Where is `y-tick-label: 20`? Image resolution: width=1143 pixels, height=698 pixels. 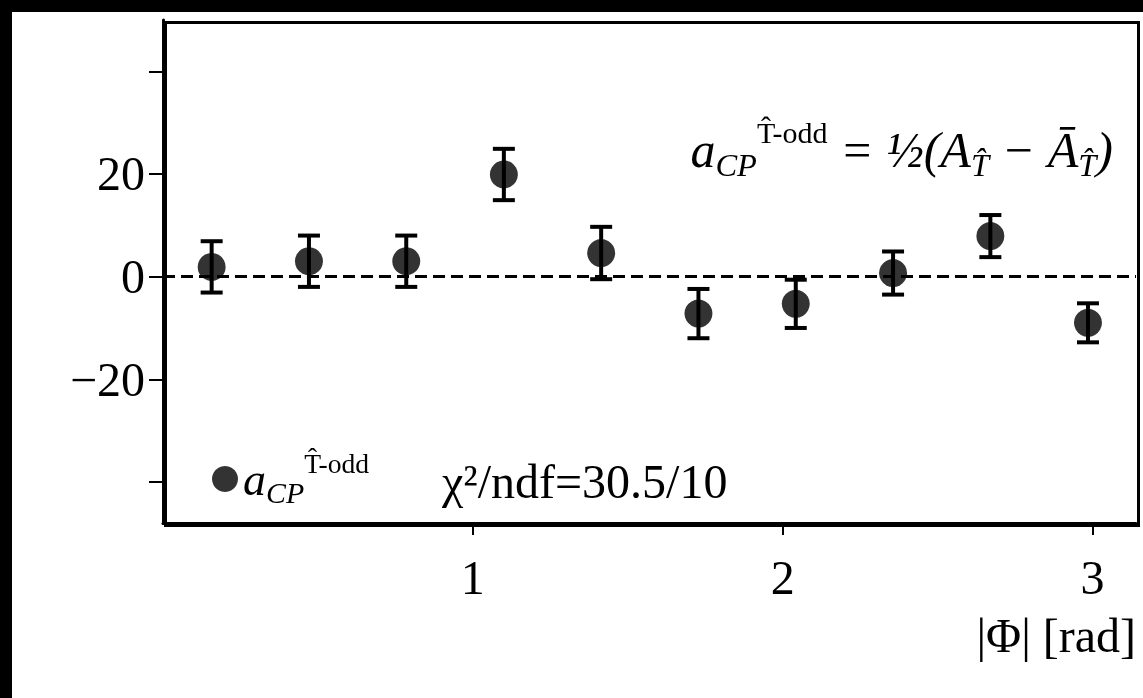 y-tick-label: 20 is located at coordinates (121, 174).